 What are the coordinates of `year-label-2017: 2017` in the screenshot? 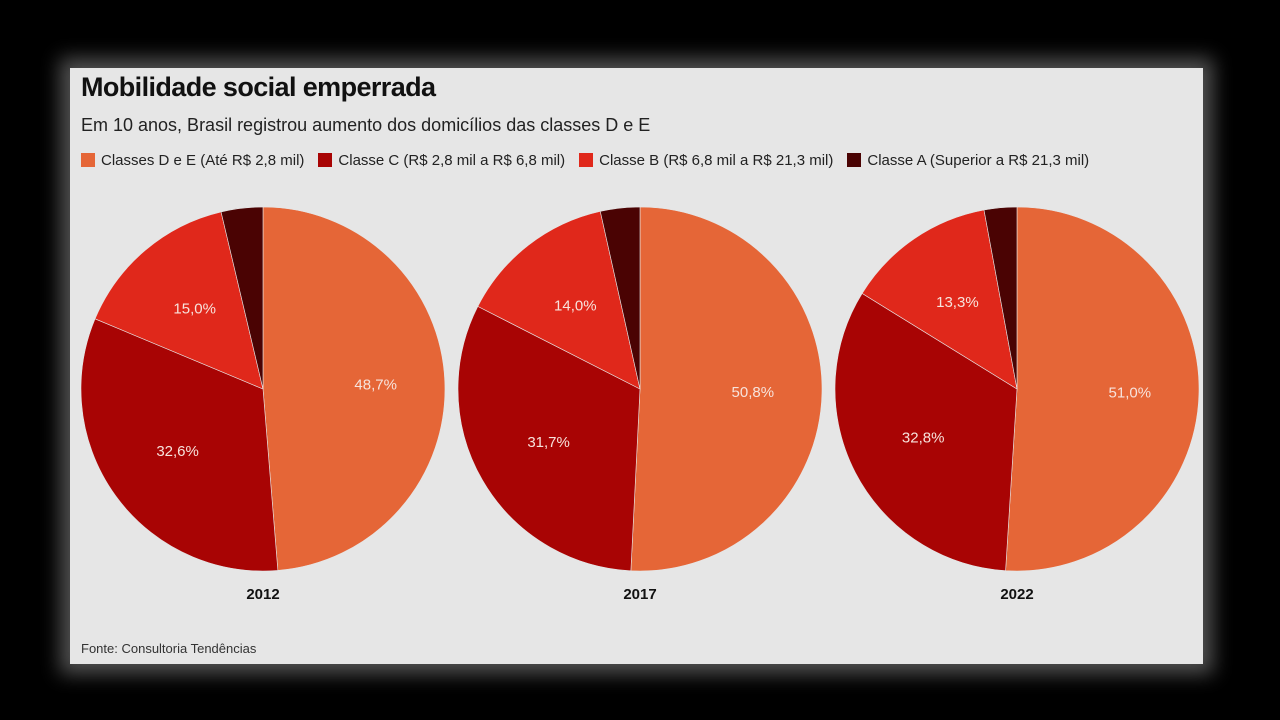 It's located at (639, 594).